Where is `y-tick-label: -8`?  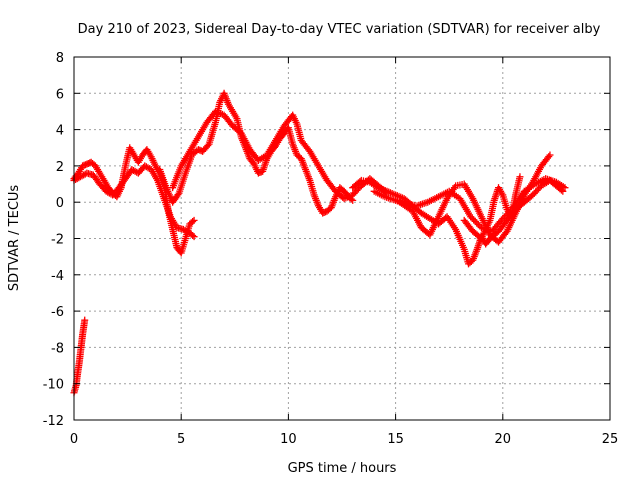 y-tick-label: -8 is located at coordinates (57, 348).